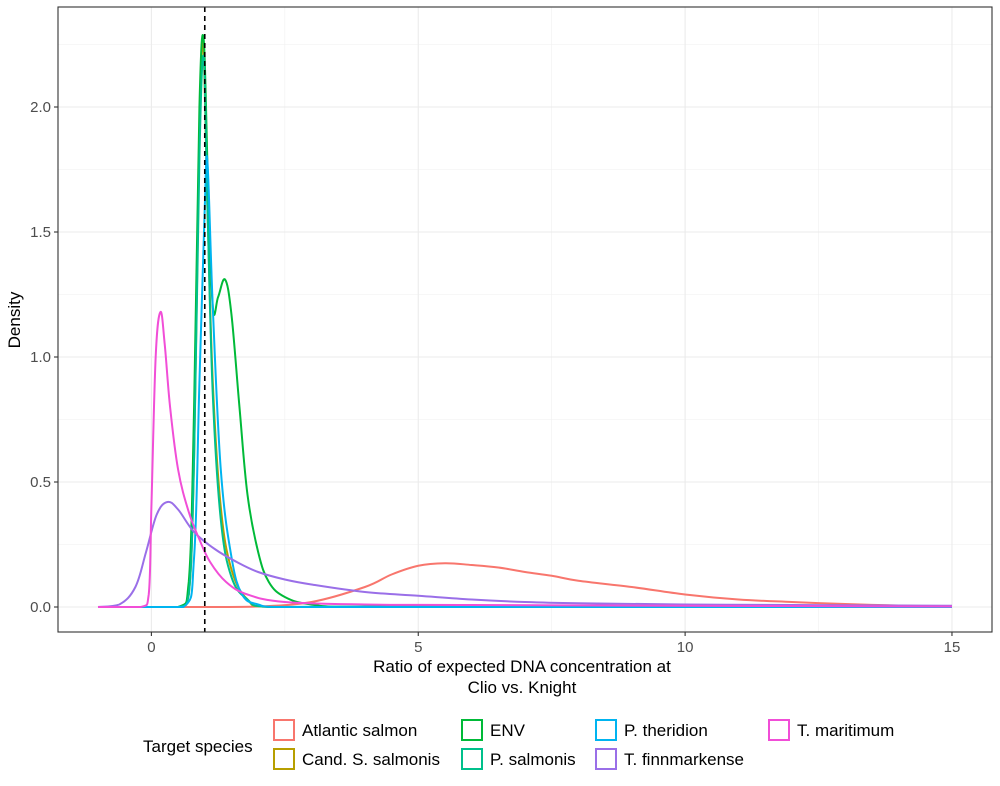 This screenshot has width=1000, height=786. Describe the element at coordinates (40, 607) in the screenshot. I see `y-tick-label: 0.0` at that location.